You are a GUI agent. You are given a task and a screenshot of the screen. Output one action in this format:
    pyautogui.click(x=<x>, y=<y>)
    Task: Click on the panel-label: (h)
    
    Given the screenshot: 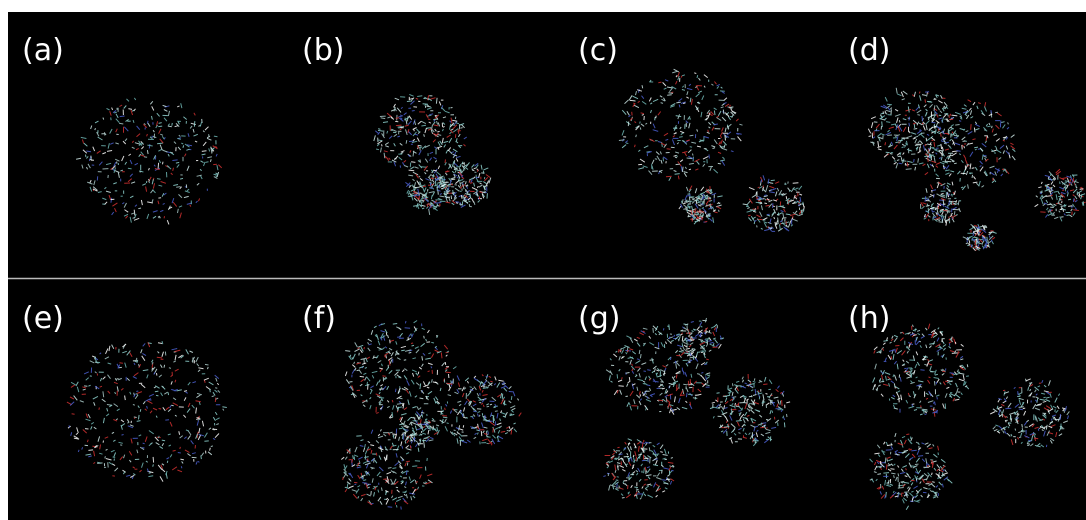 What is the action you would take?
    pyautogui.click(x=869, y=318)
    